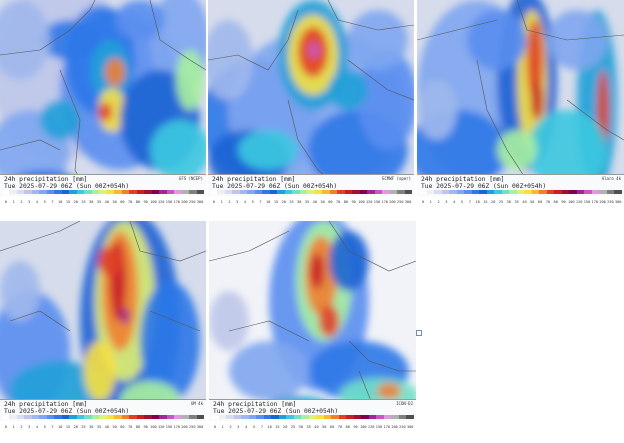 The image size is (624, 443). What do you see at coordinates (419, 333) in the screenshot?
I see `side-marker` at bounding box center [419, 333].